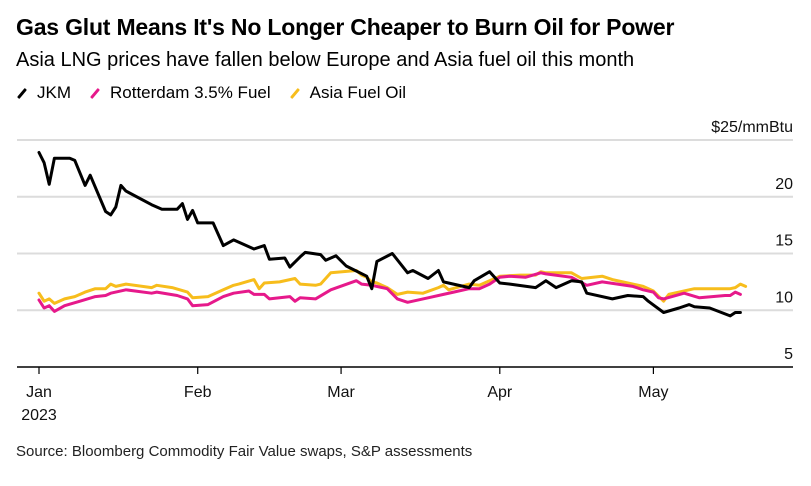 The width and height of the screenshot is (811, 486). Describe the element at coordinates (190, 92) in the screenshot. I see `legend-label-rotterdam: Rotterdam 3.5% Fuel` at that location.